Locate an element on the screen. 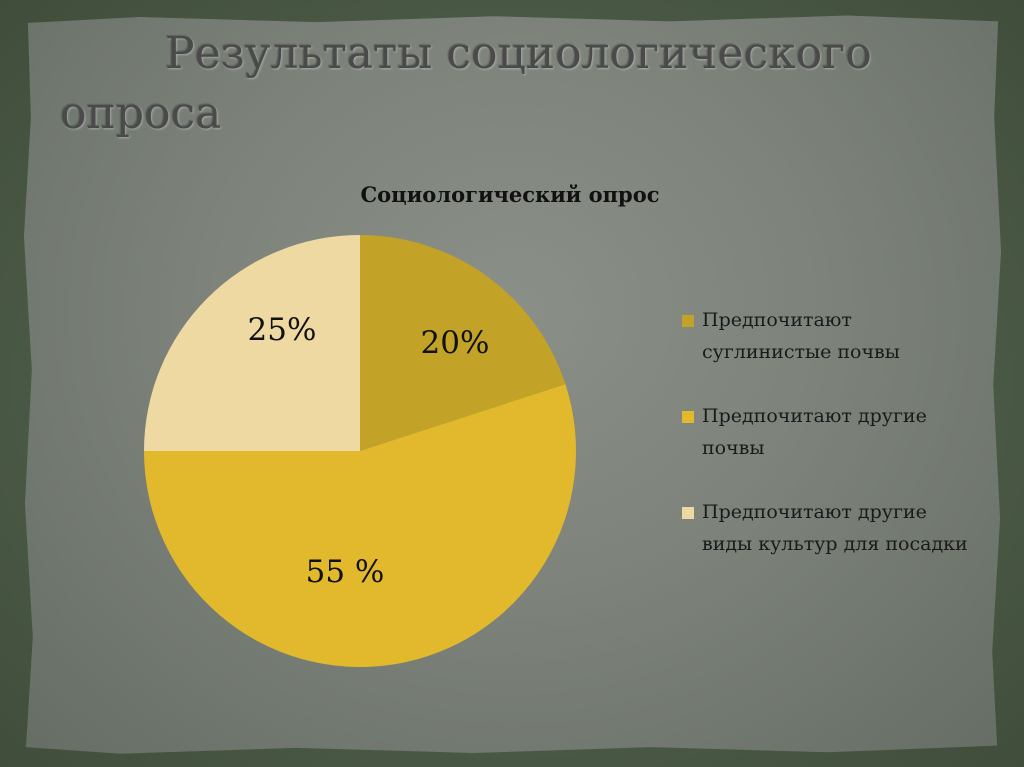  slide-title-line2: опроса is located at coordinates (141, 113).